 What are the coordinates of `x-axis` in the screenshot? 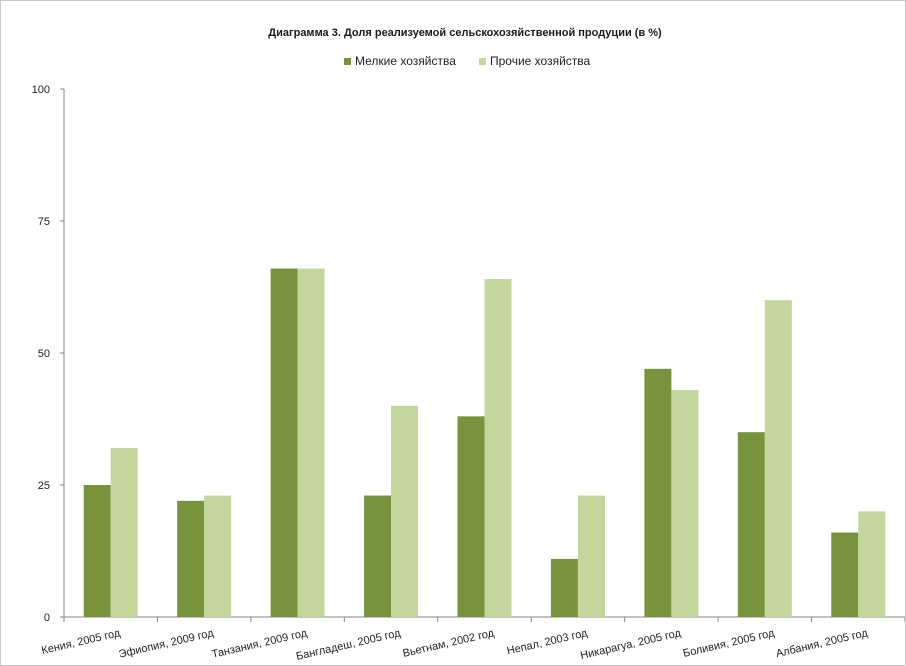 It's located at (484, 619).